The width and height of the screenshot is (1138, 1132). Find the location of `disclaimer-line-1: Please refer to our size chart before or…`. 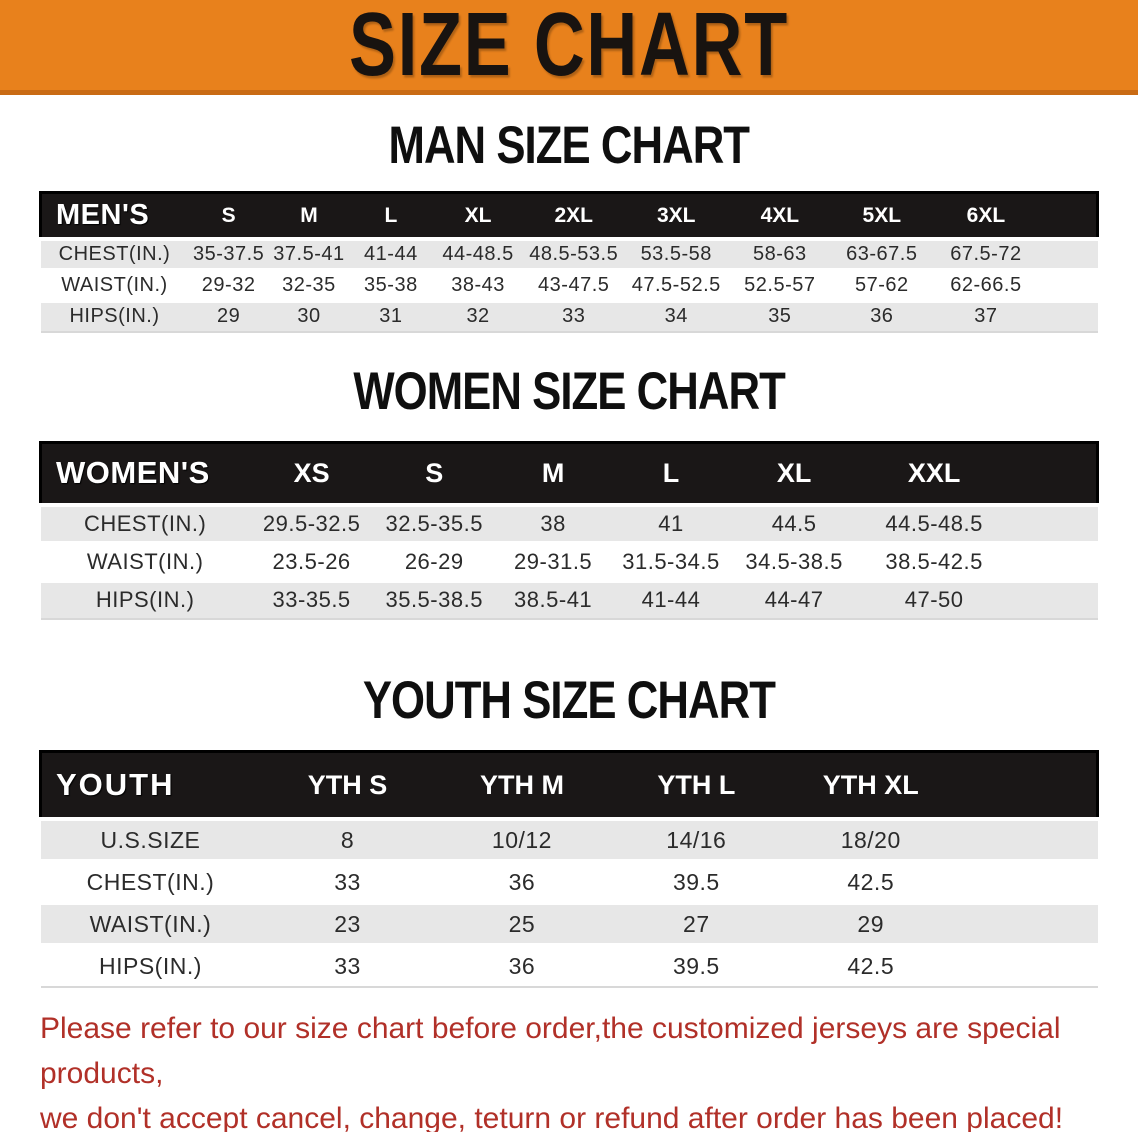

disclaimer-line-1: Please refer to our size chart before or… is located at coordinates (550, 1051).